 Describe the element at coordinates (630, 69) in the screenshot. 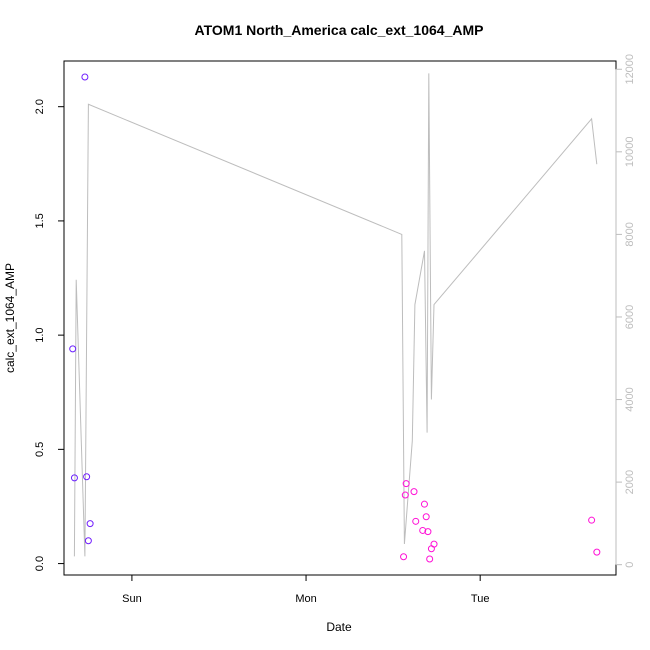

I see `secondary-y-tick-label: 12000` at that location.